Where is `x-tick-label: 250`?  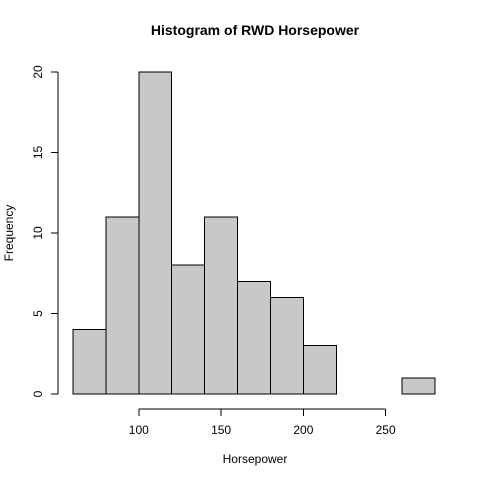
x-tick-label: 250 is located at coordinates (386, 430).